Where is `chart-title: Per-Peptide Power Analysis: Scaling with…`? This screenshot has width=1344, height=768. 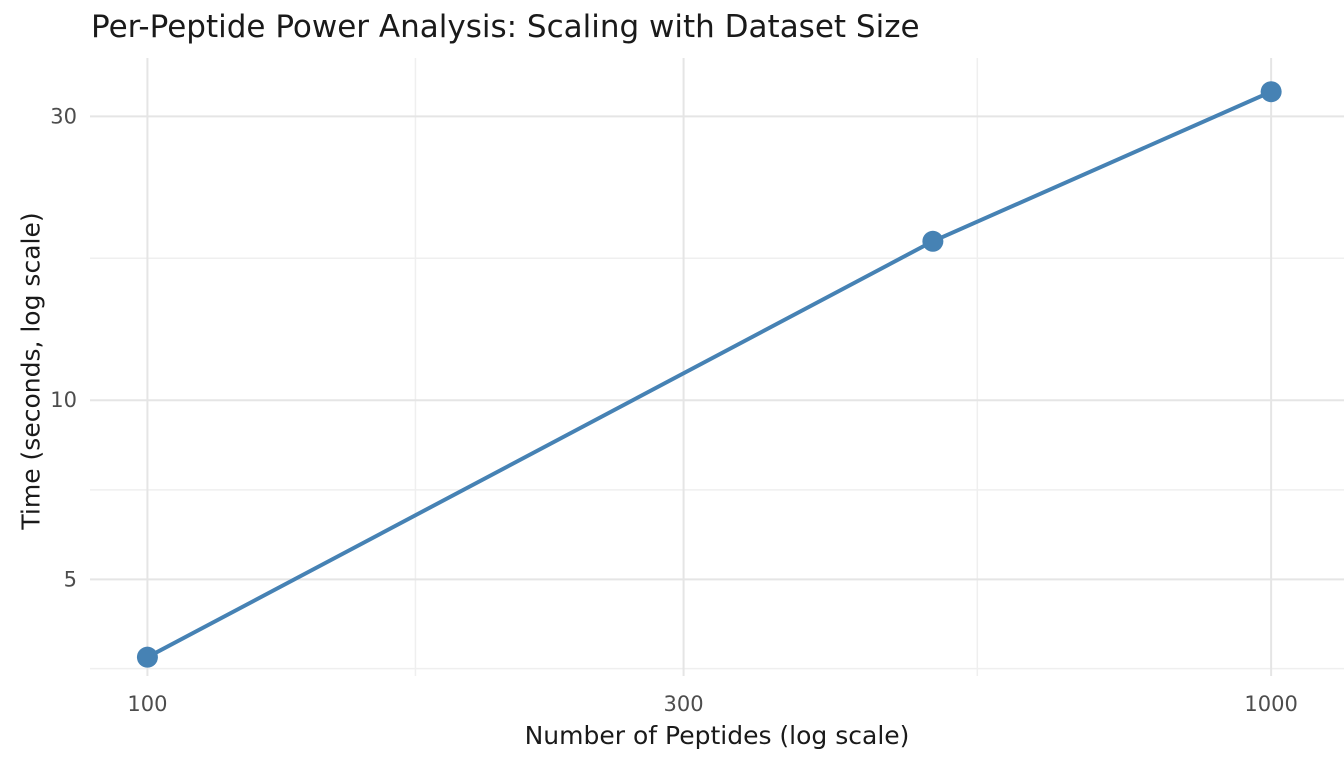
chart-title: Per-Peptide Power Analysis: Scaling with… is located at coordinates (505, 27).